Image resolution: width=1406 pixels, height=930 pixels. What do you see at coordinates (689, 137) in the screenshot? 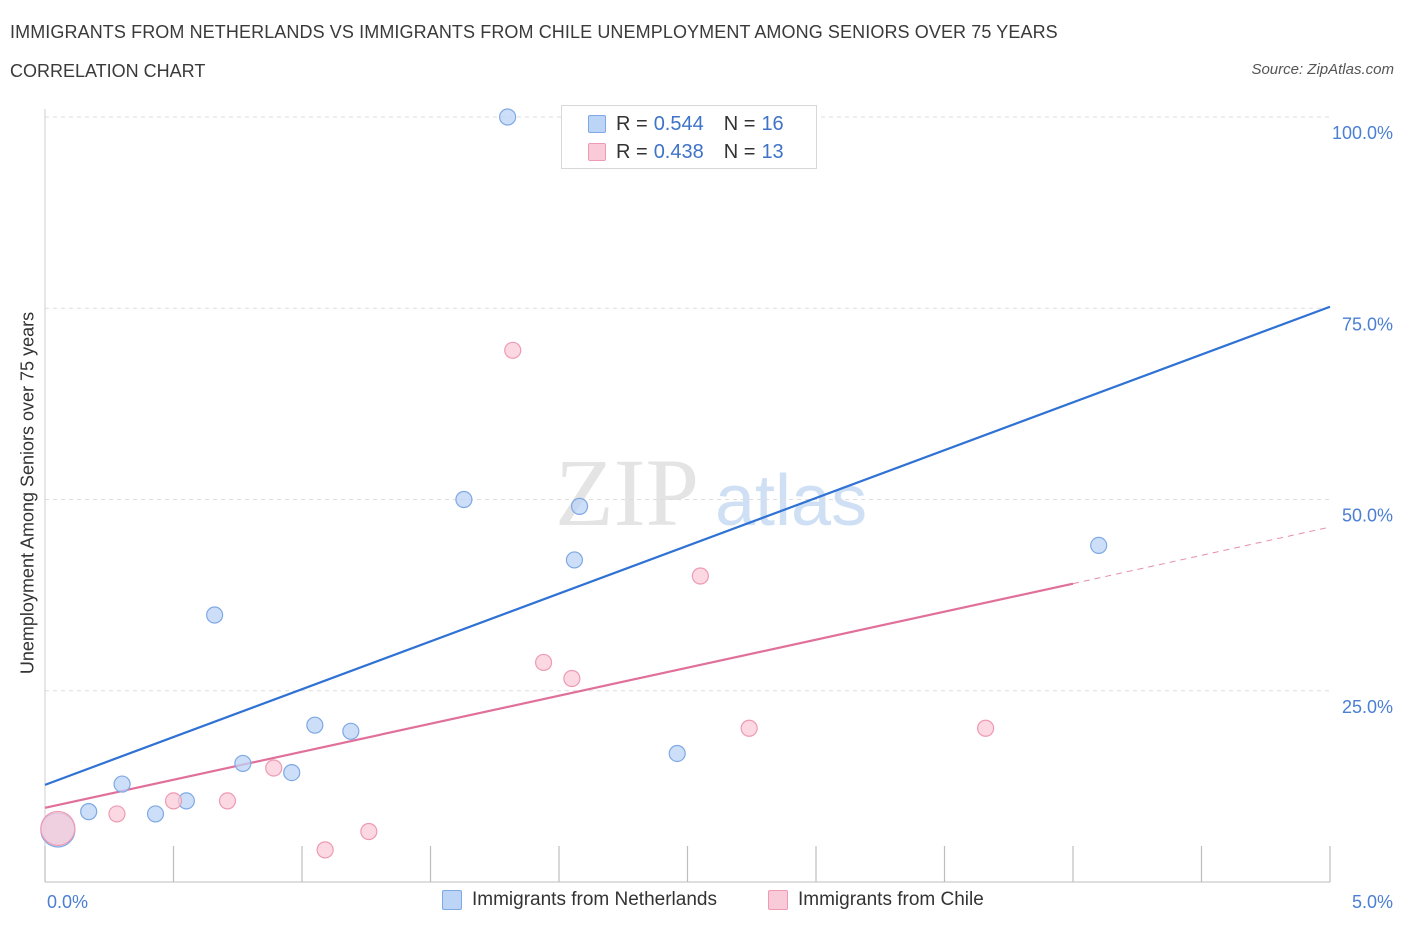
I see `correlation-legend: R = 0.544 N = 16 R = 0.438 N = 13` at bounding box center [689, 137].